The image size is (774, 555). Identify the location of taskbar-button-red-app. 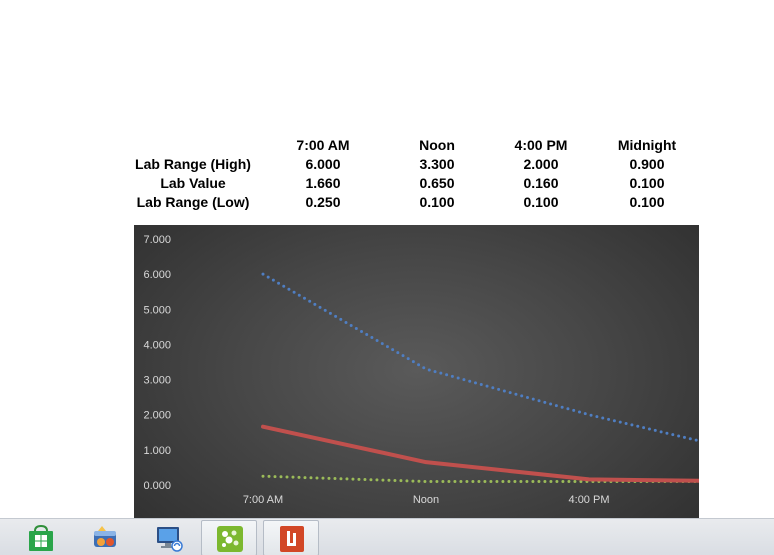
(291, 537).